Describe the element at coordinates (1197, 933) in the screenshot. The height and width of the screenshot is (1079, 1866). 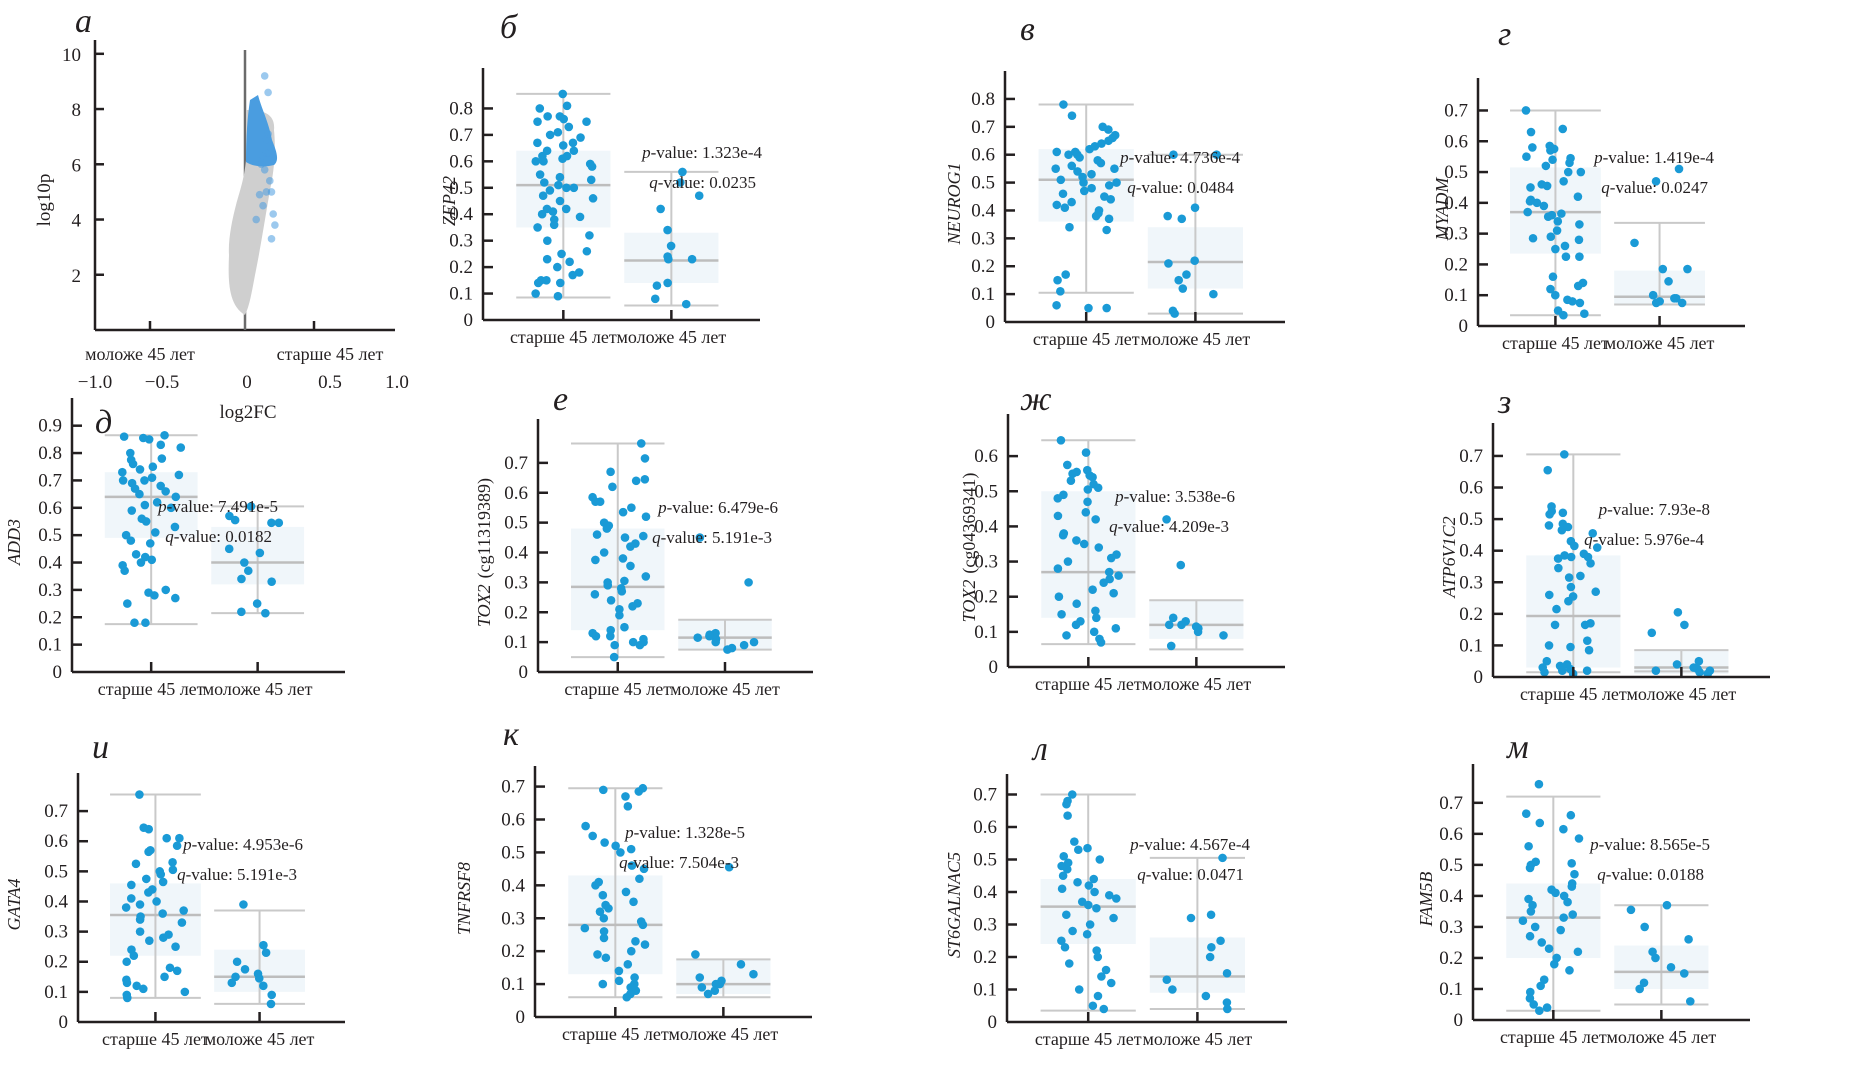
I see `group-younger` at that location.